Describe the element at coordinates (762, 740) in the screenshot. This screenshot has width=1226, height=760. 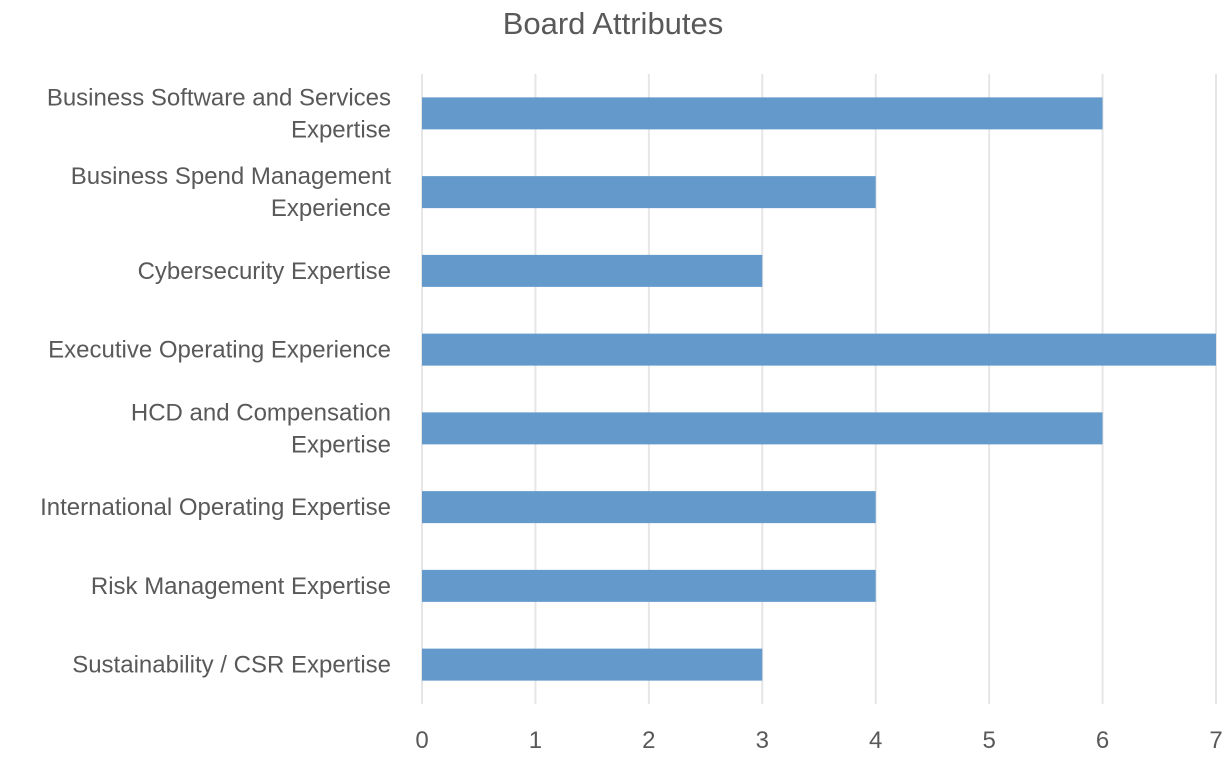
I see `x-tick-label: 3` at that location.